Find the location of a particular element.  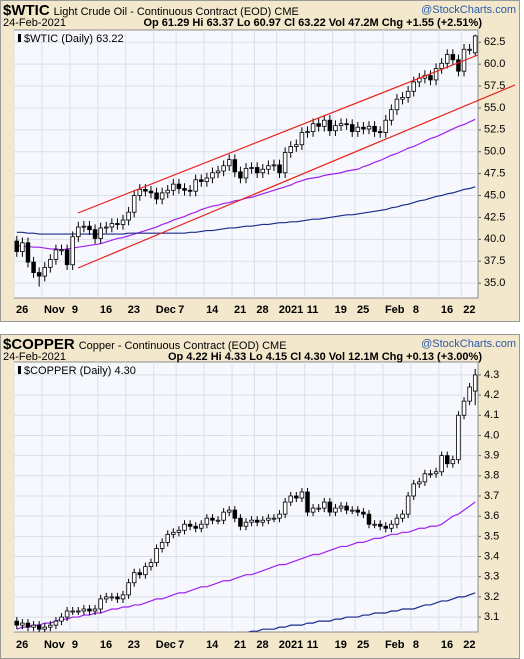

x-tick-label: 25 is located at coordinates (363, 645).